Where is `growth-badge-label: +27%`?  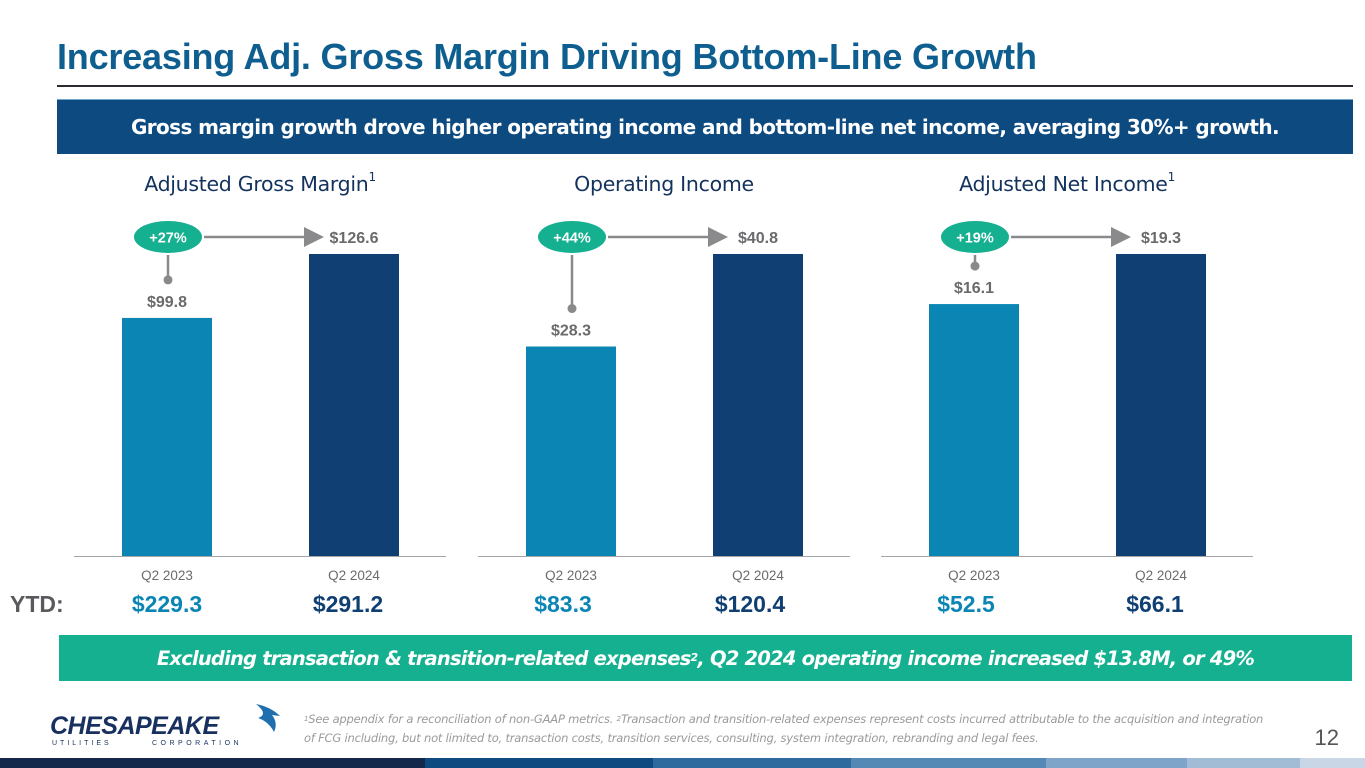 growth-badge-label: +27% is located at coordinates (168, 239).